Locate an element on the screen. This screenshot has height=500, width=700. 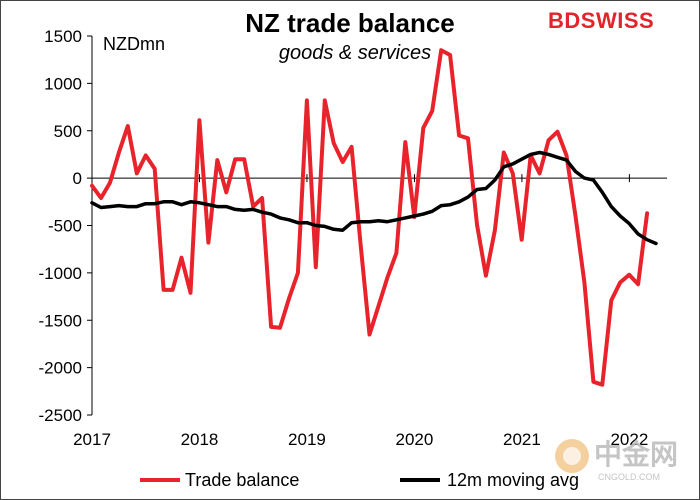
watermark-subtext: CNGOLD.COM is located at coordinates (629, 477).